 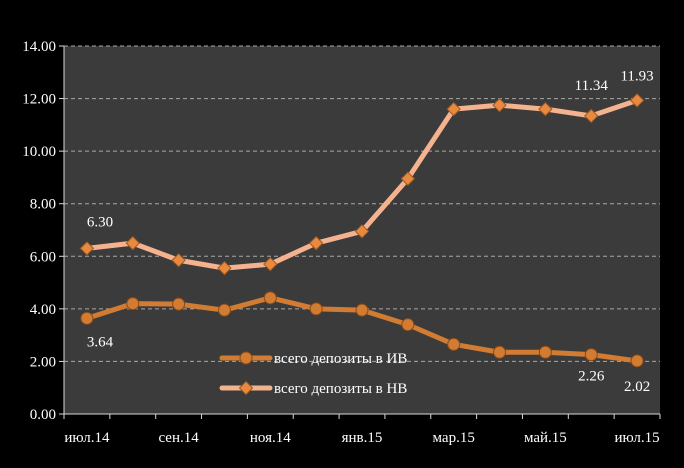 I want to click on data-label: 2.02, so click(x=637, y=387).